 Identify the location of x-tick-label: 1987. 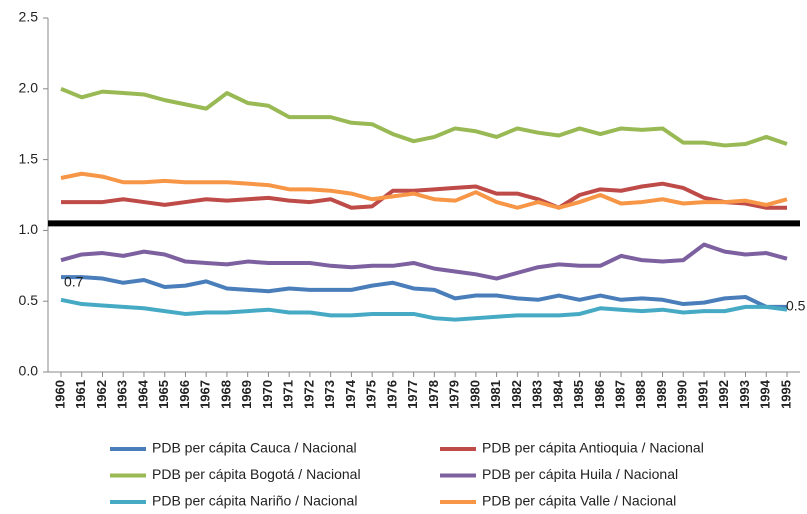
(619, 394).